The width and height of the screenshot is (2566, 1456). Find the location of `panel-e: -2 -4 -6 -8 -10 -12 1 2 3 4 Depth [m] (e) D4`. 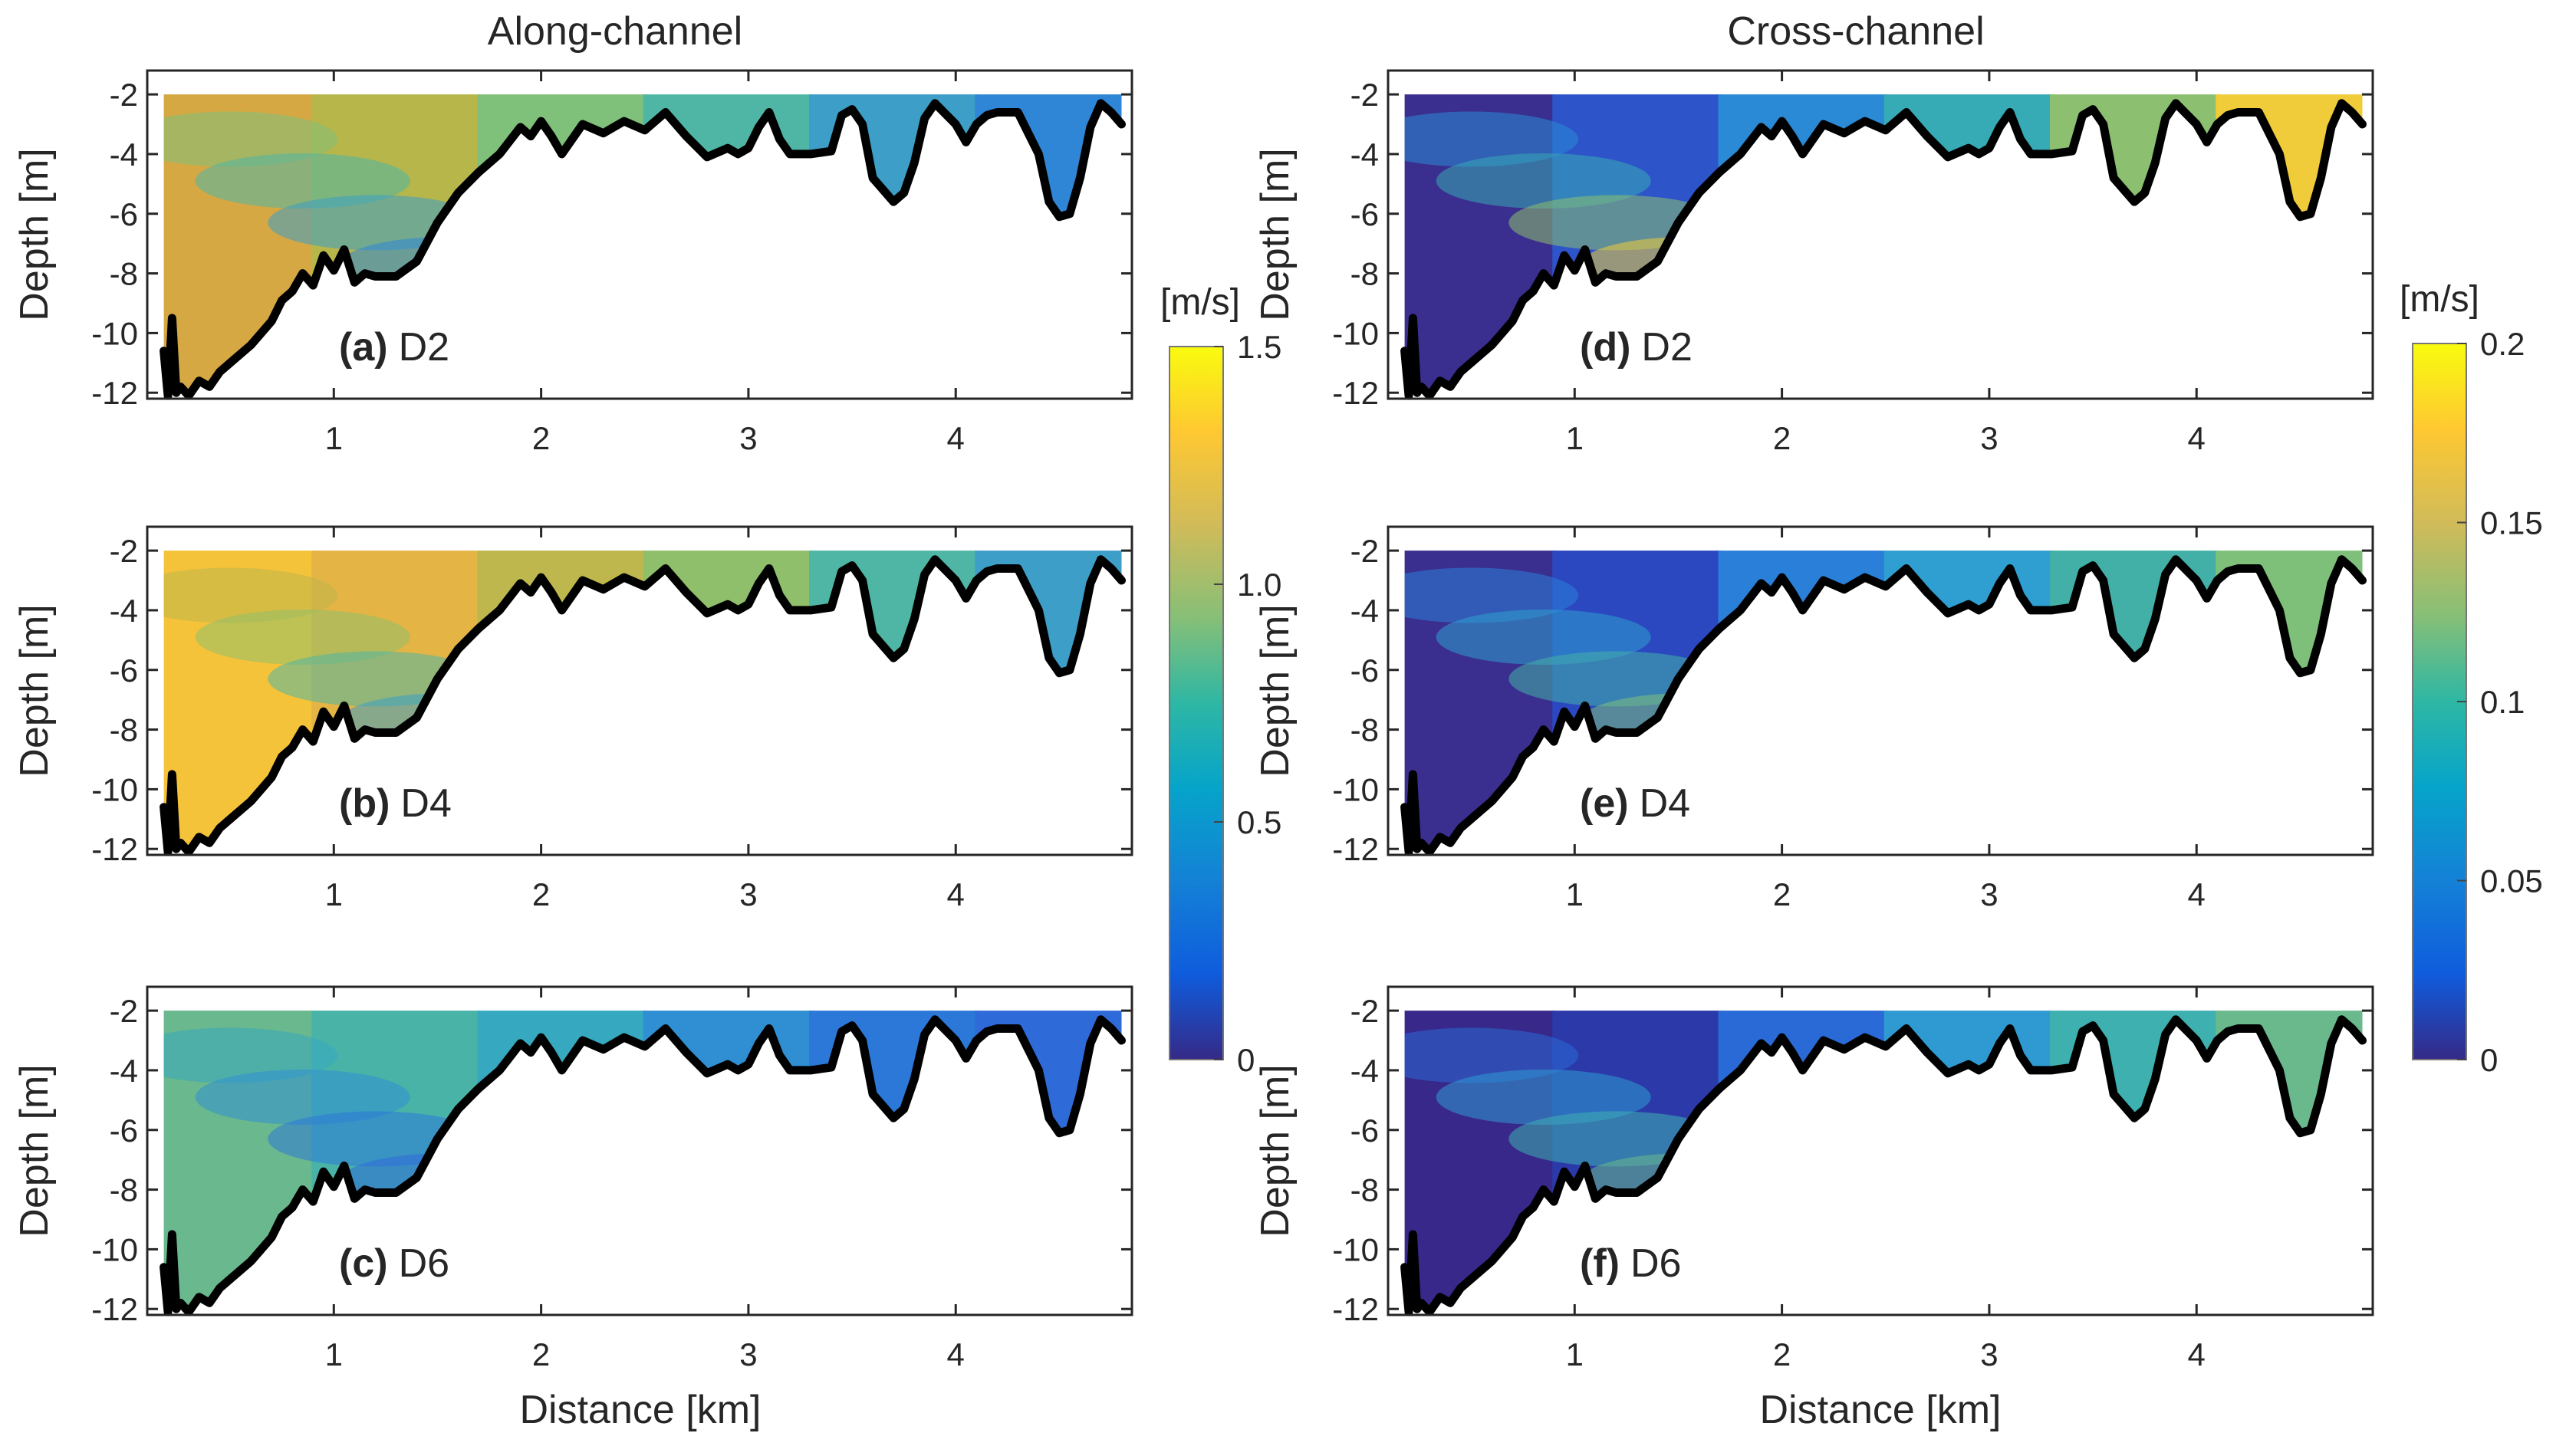

panel-e: -2 -4 -6 -8 -10 -12 1 2 3 4 Depth [m] (e) D4 is located at coordinates (1813, 718).